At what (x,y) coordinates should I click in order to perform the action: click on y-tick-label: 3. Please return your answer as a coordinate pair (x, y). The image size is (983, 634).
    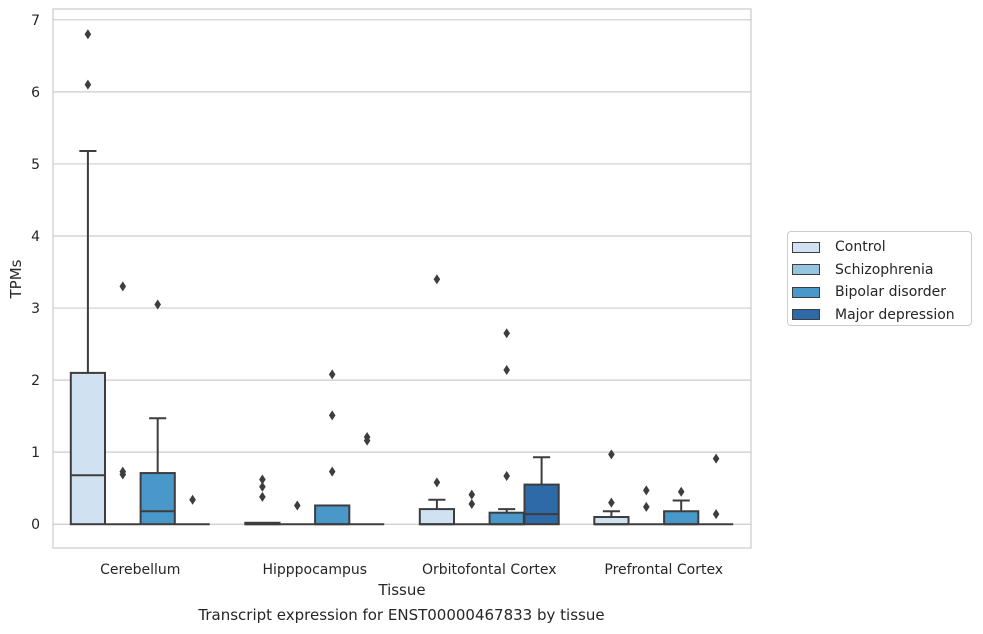
    Looking at the image, I should click on (35, 309).